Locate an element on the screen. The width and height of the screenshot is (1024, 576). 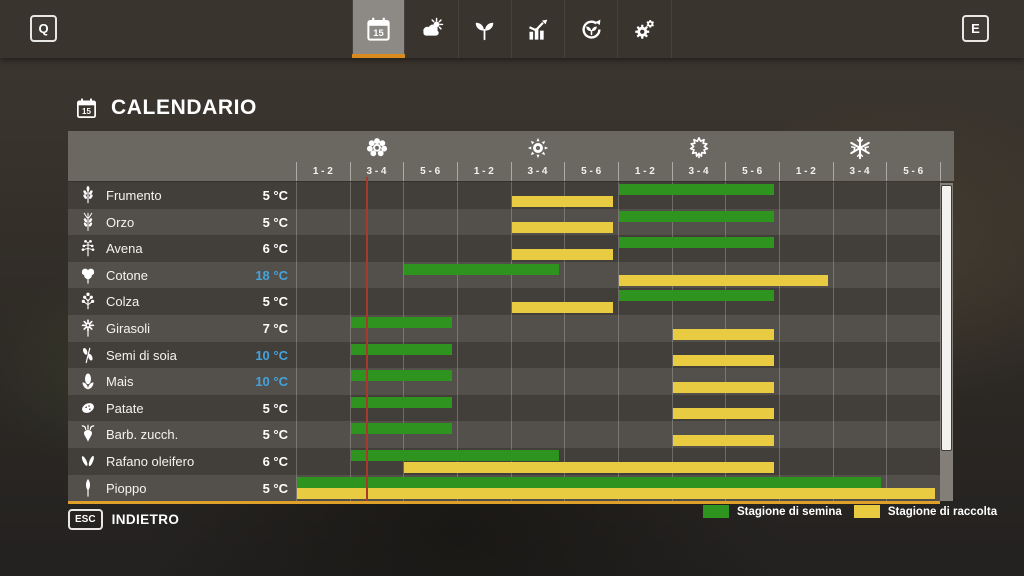
page-title: CALENDARIO is located at coordinates (166, 108).